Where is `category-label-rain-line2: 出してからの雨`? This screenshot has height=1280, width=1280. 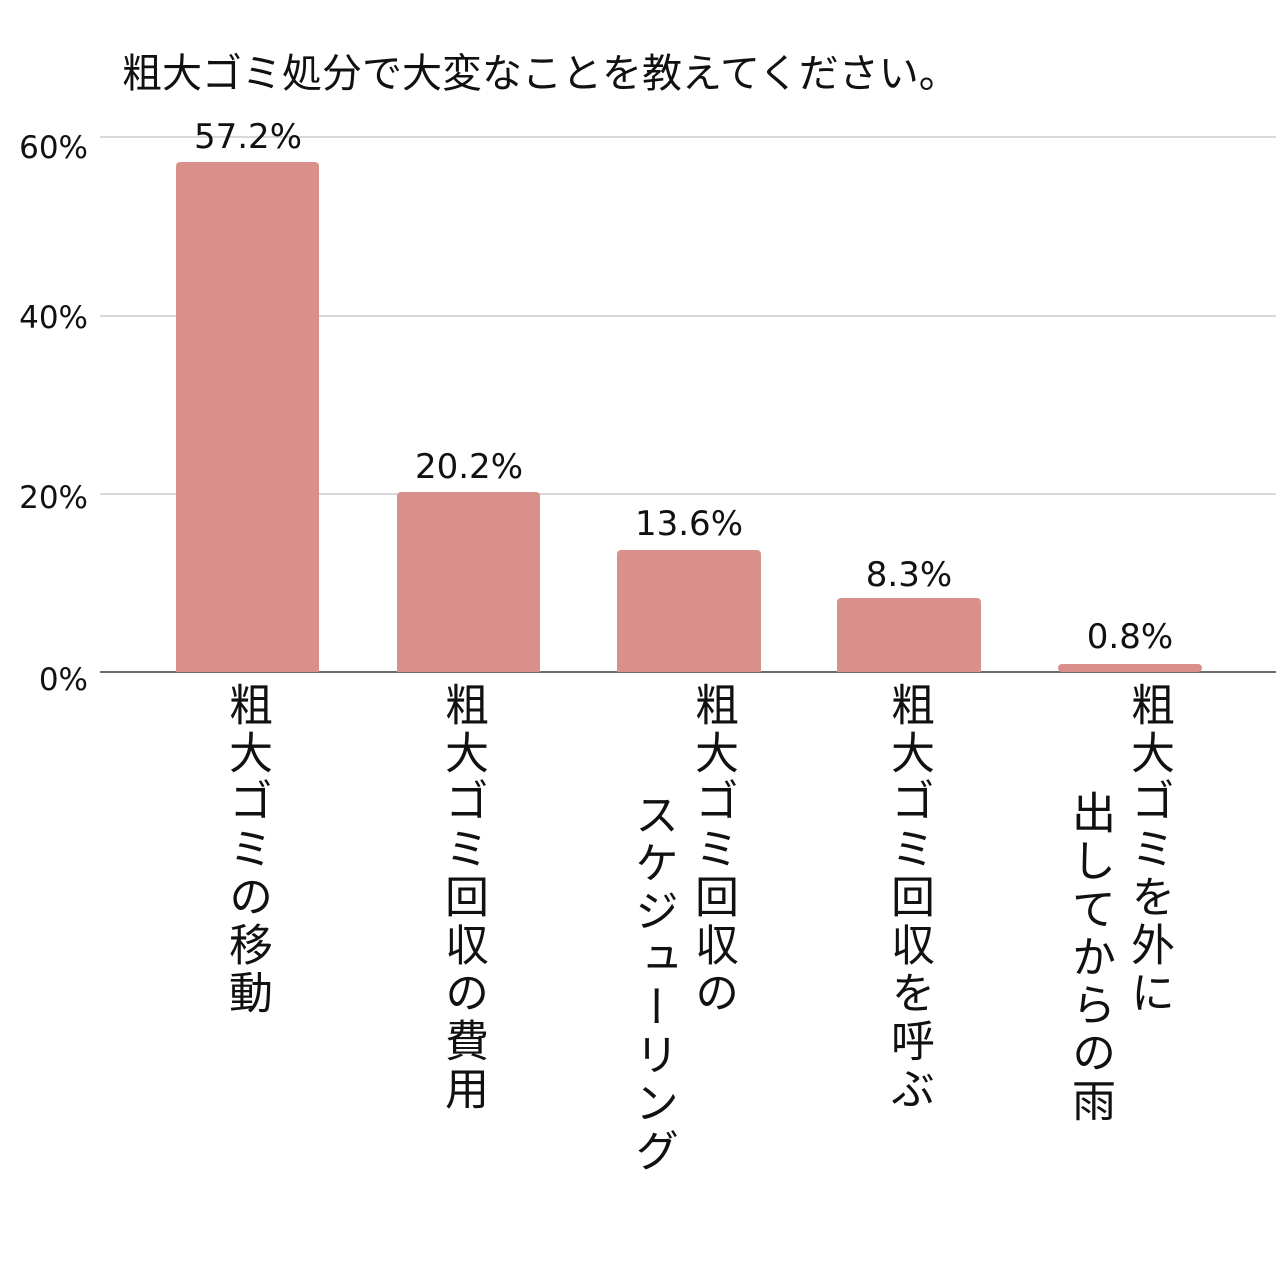 category-label-rain-line2: 出してからの雨 is located at coordinates (1089, 958).